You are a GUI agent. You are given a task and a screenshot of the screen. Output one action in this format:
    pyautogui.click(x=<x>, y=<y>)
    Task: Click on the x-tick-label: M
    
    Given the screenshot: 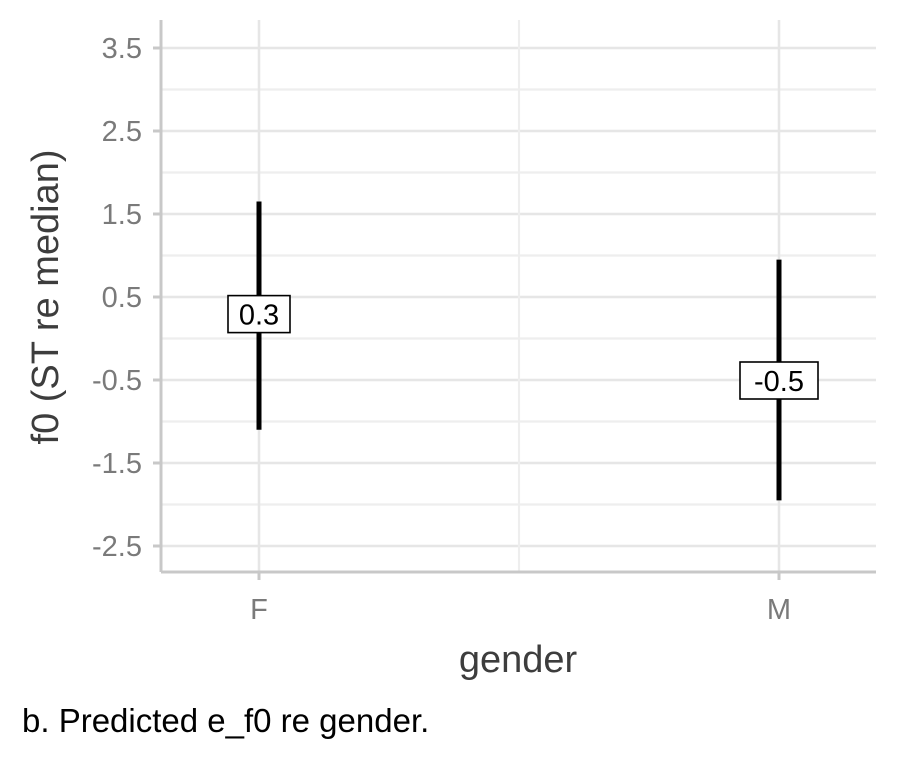 What is the action you would take?
    pyautogui.click(x=779, y=610)
    